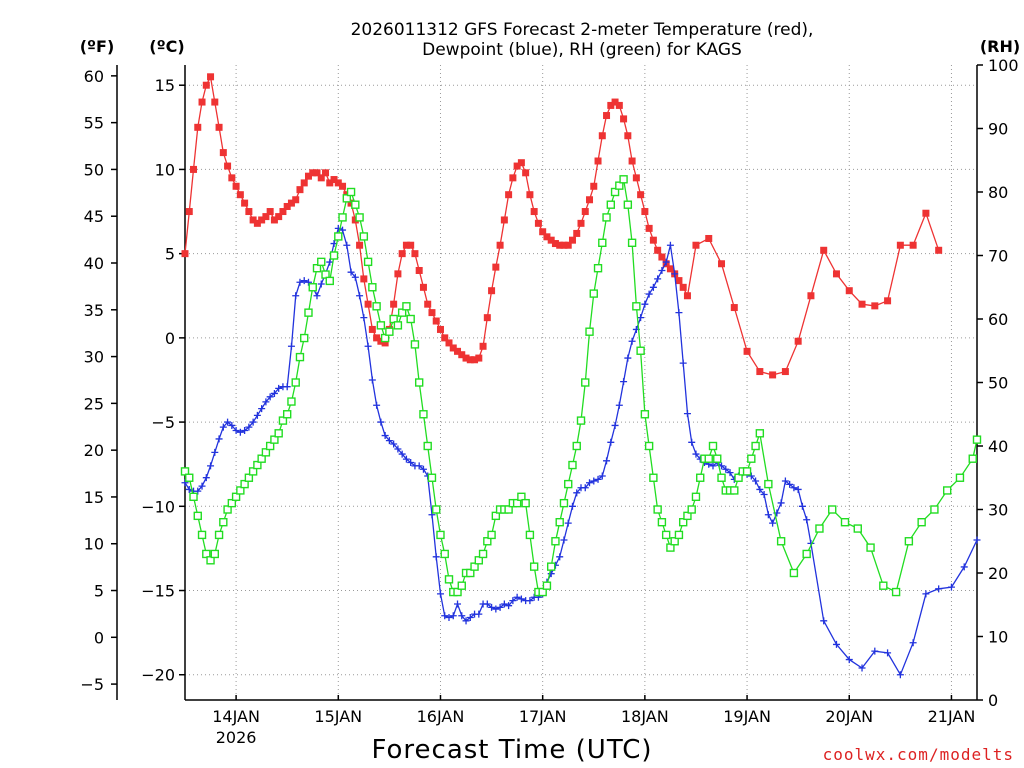 The width and height of the screenshot is (1024, 768). I want to click on rh-tick-label: 80, so click(998, 192).